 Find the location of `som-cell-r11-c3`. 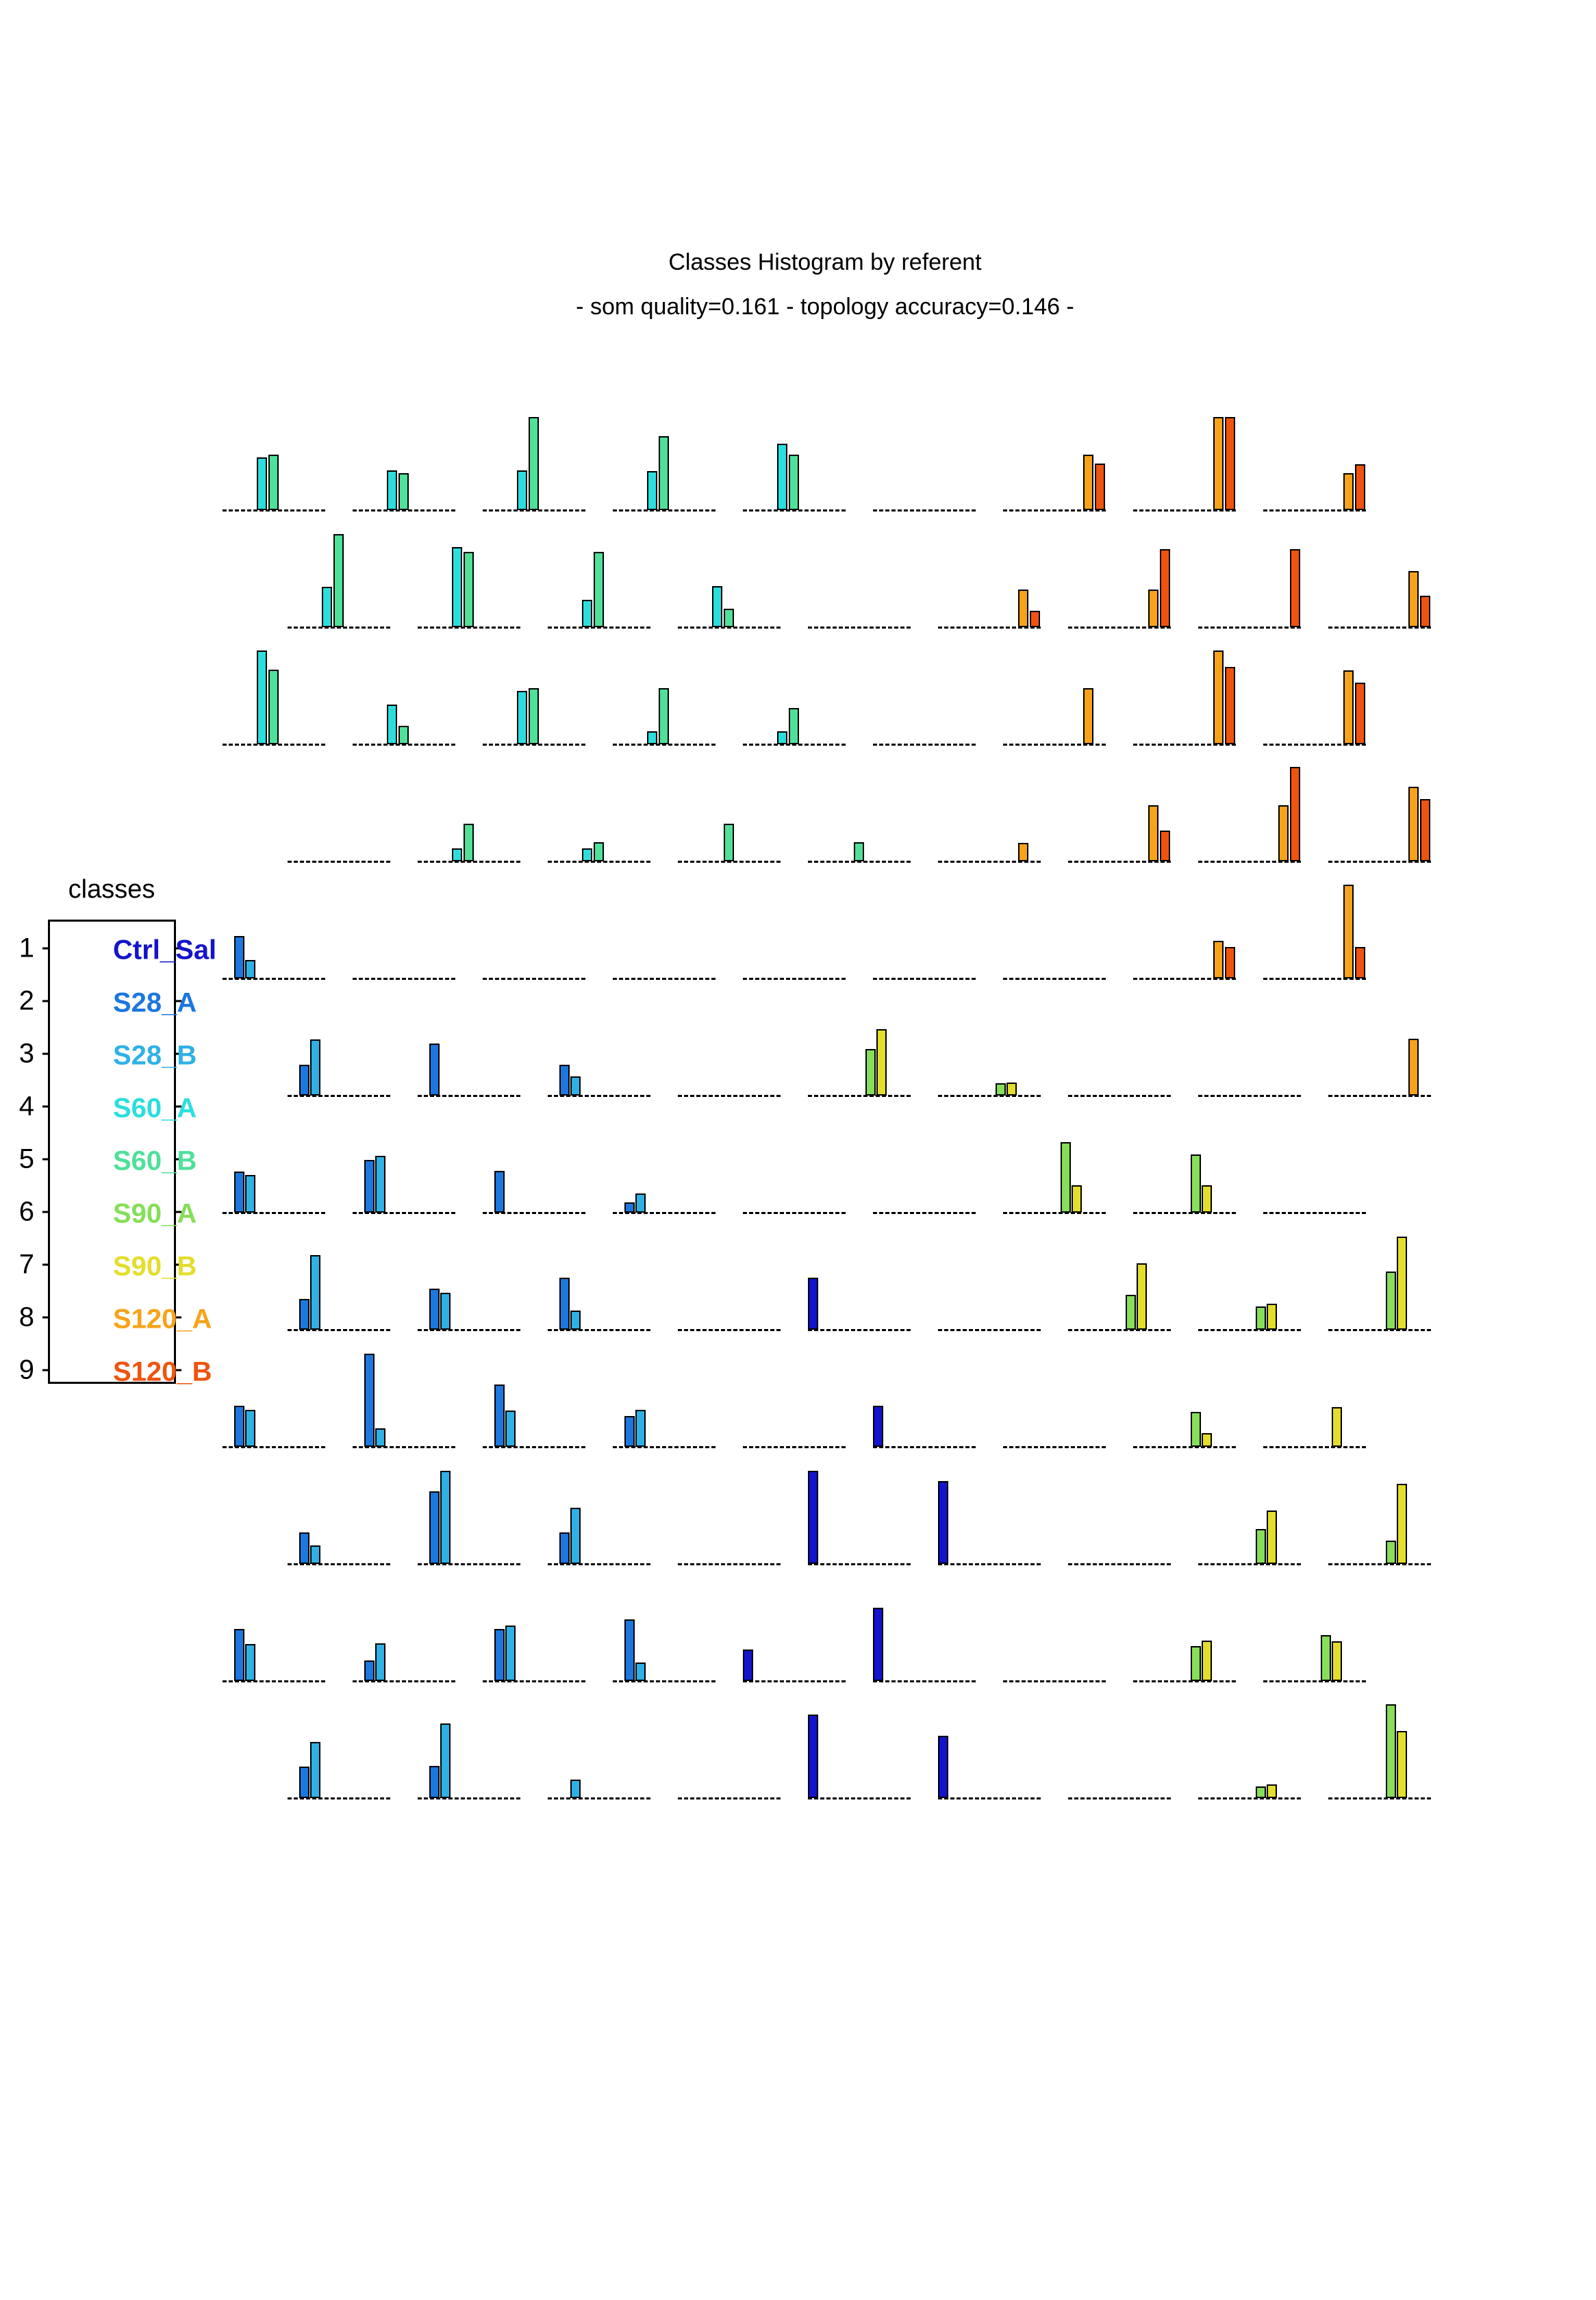

som-cell-r11-c3 is located at coordinates (534, 1630).